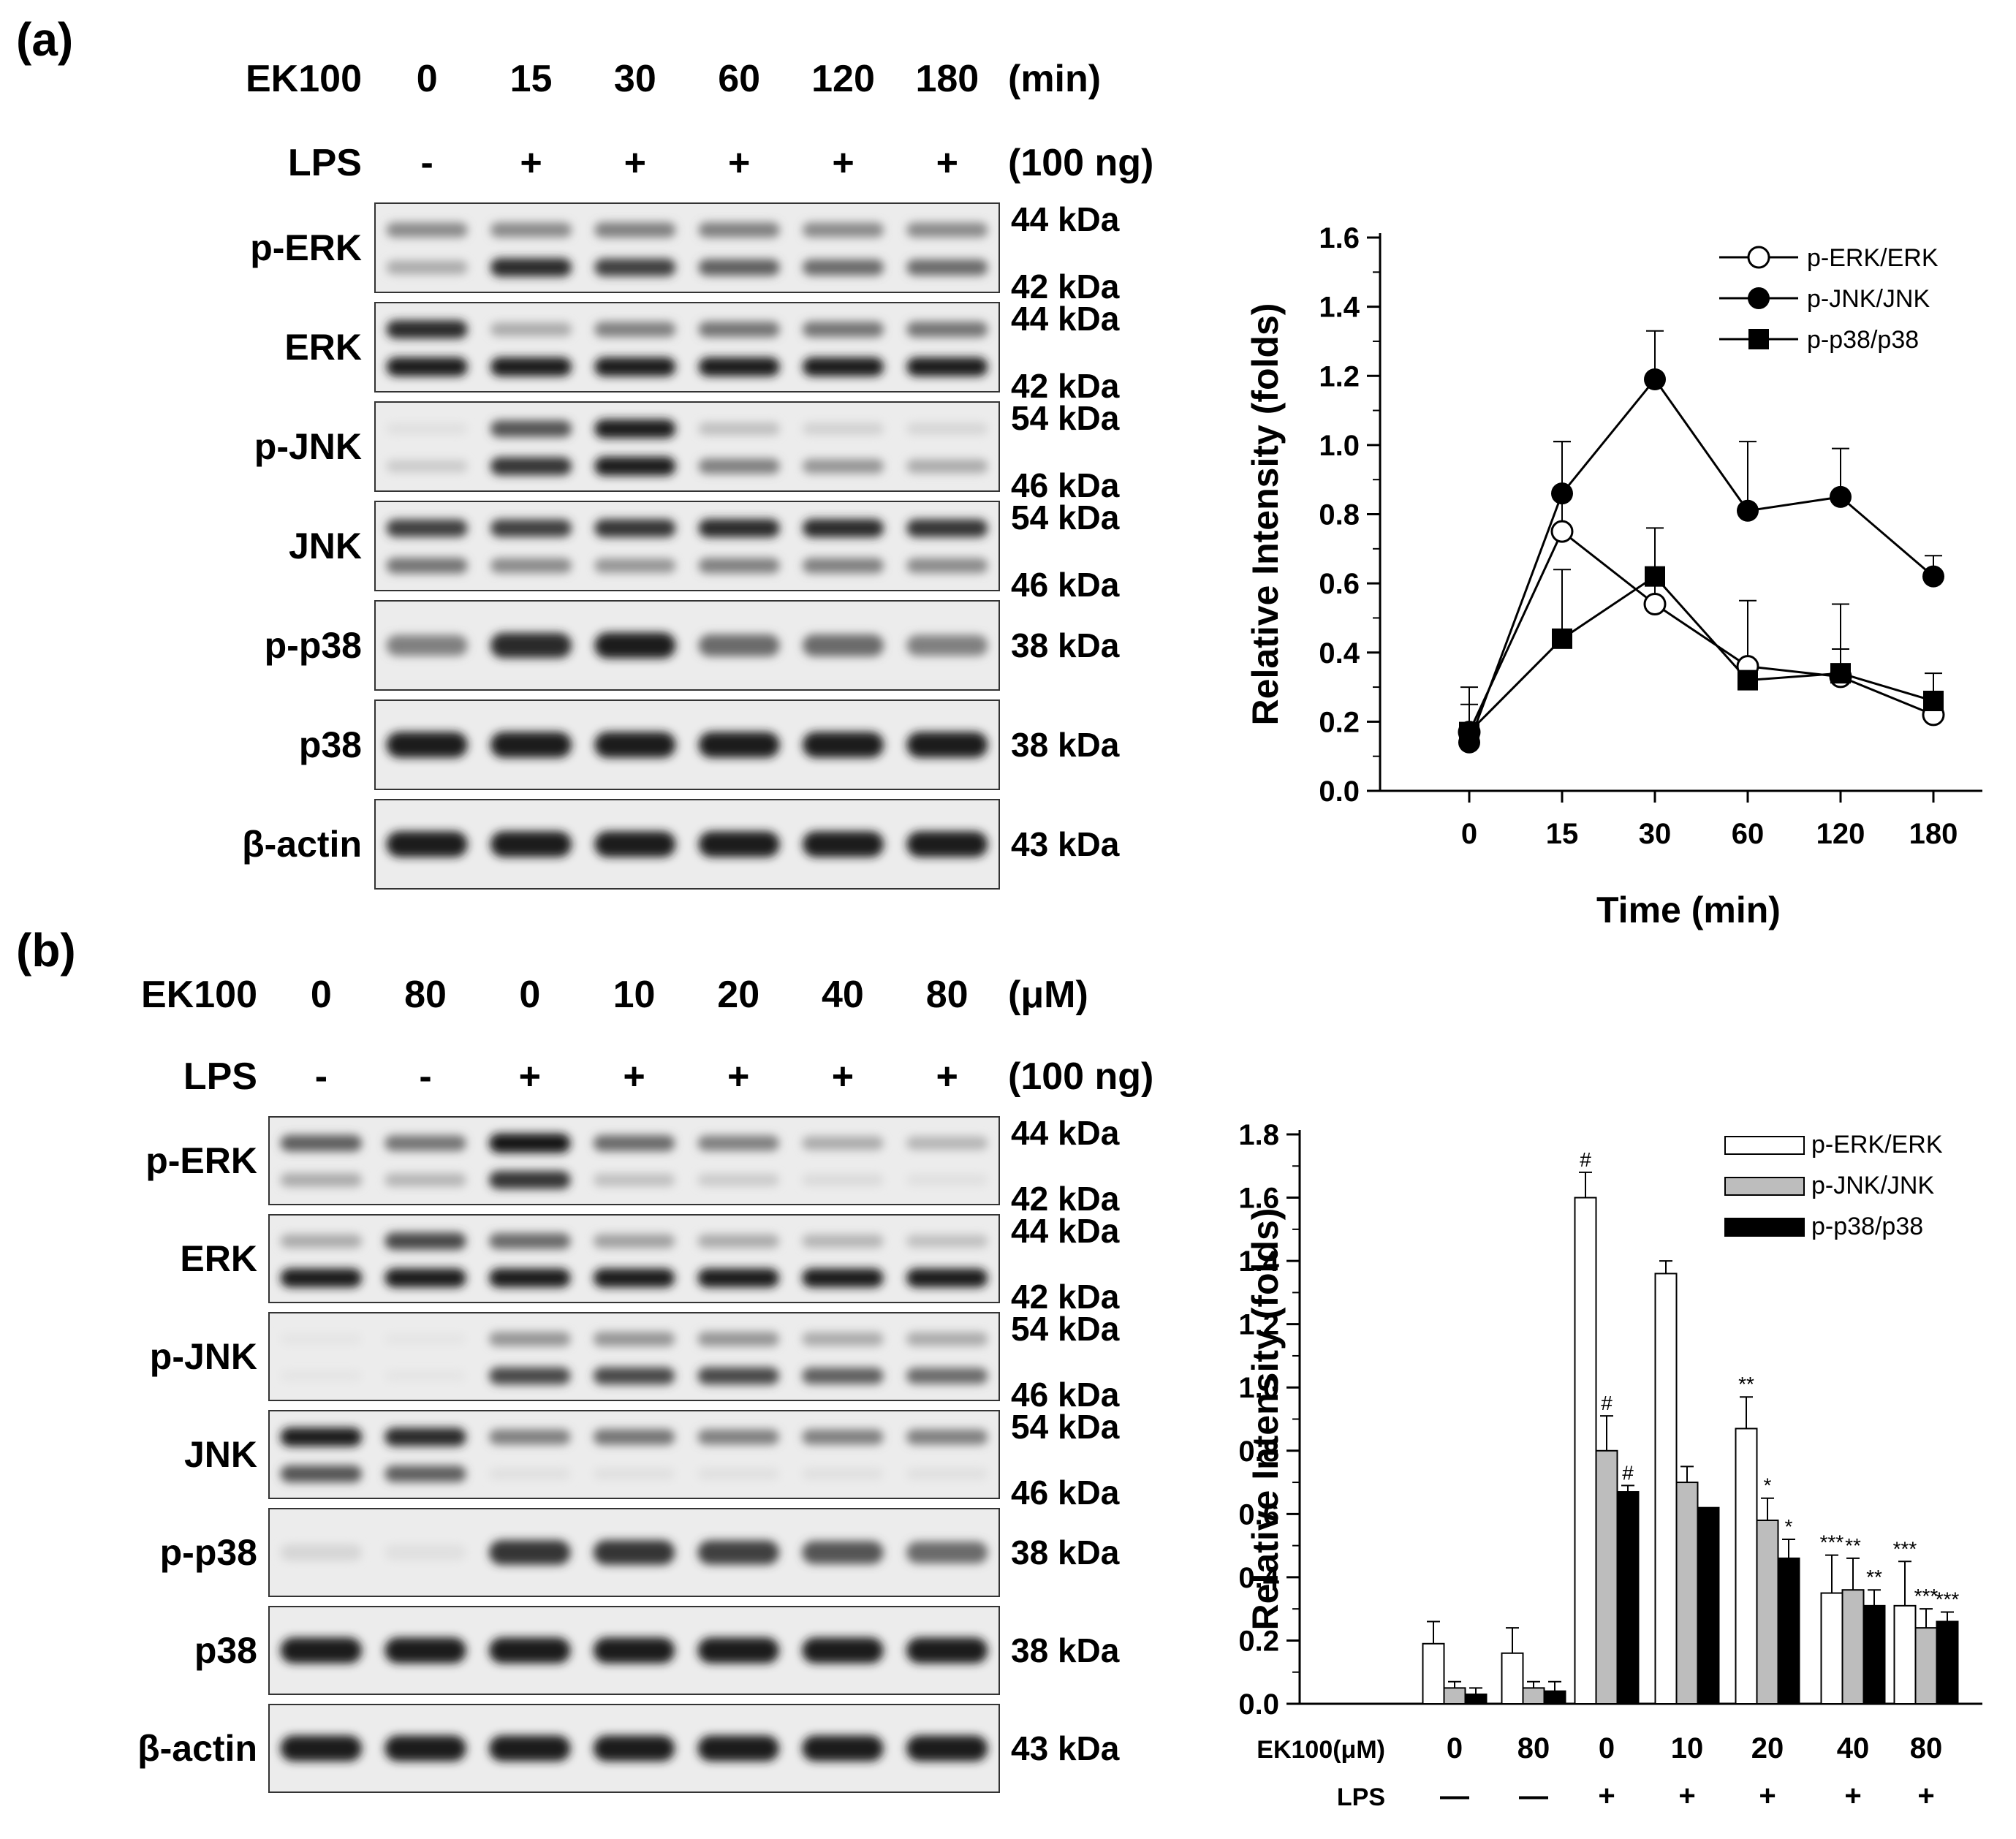 The height and width of the screenshot is (1839, 2016). Describe the element at coordinates (1607, 1748) in the screenshot. I see `x-tick-label: 0` at that location.